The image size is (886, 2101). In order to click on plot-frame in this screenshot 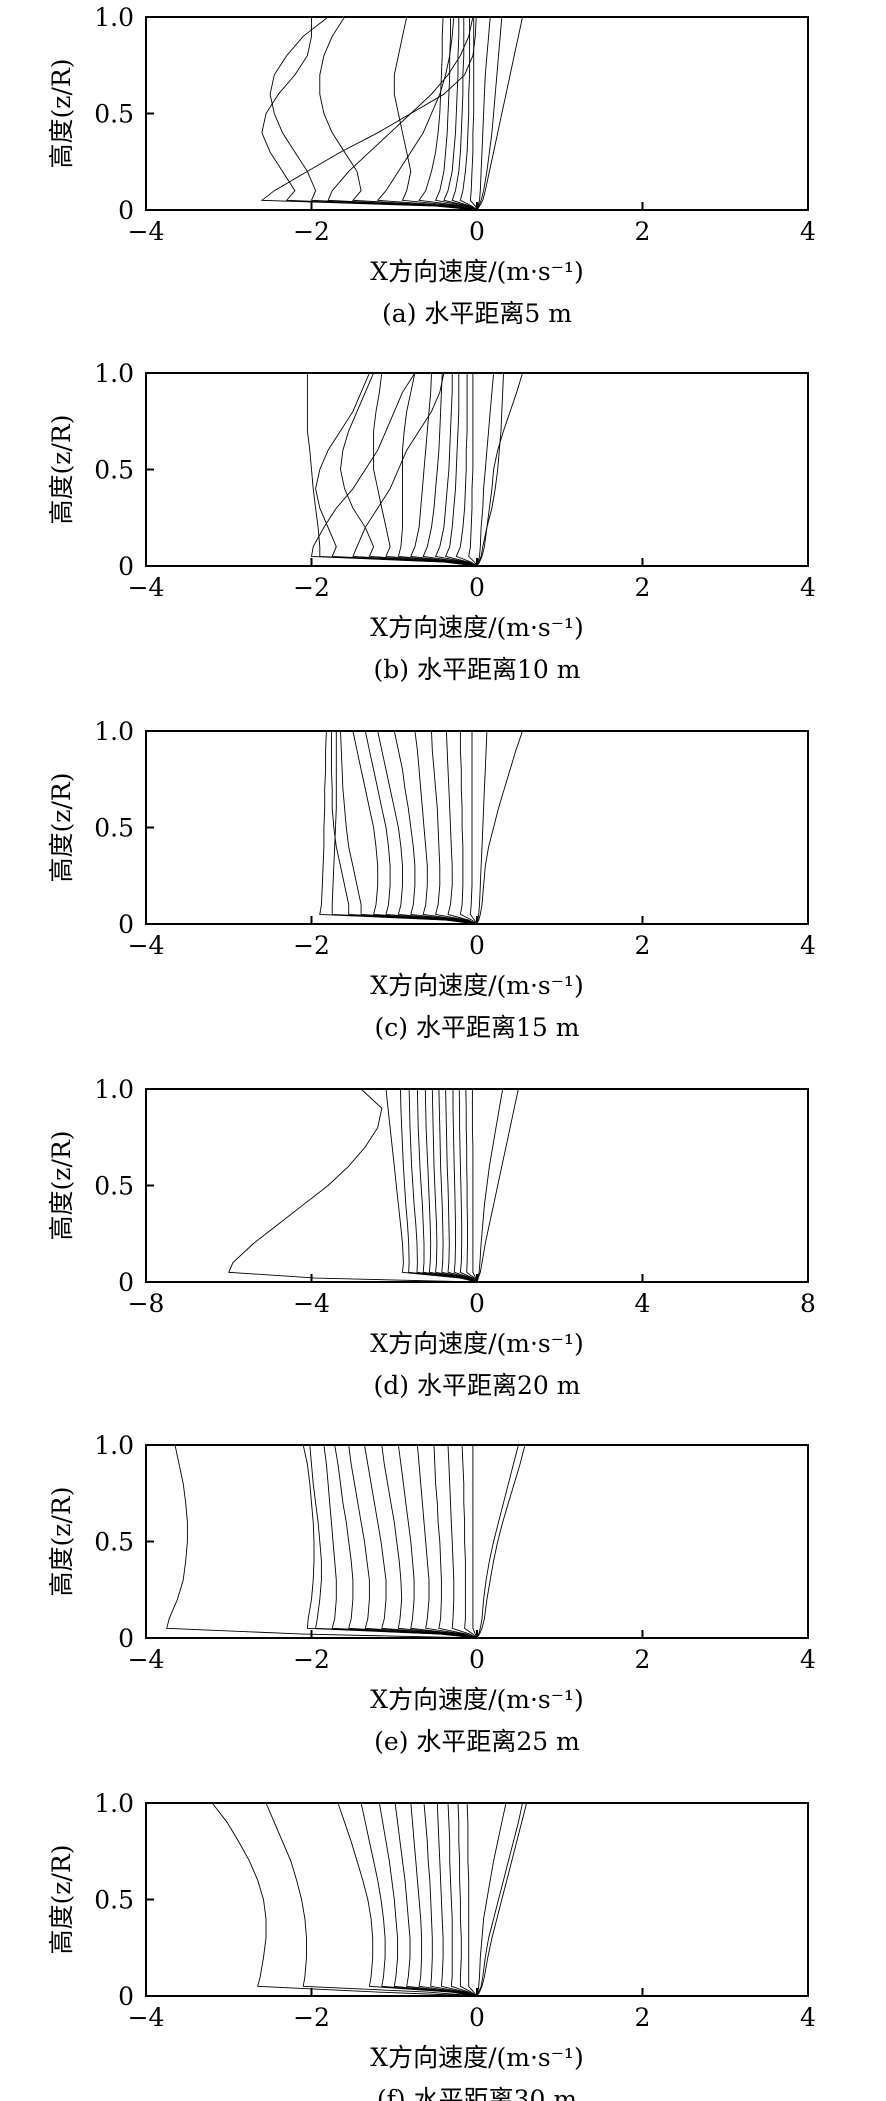, I will do `click(477, 1185)`.